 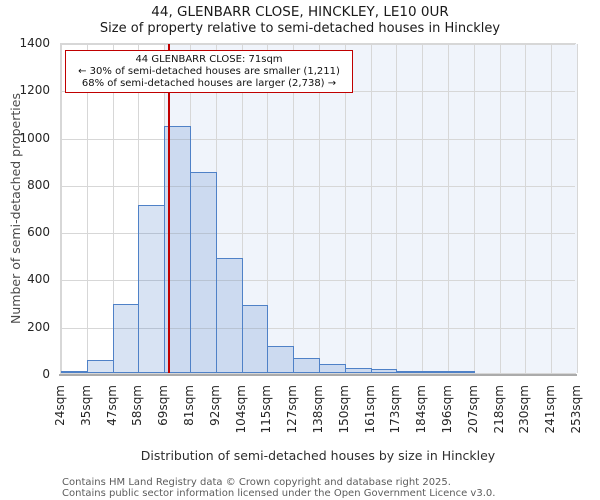 What do you see at coordinates (85, 405) in the screenshot?
I see `x-tick-label: 35sqm` at bounding box center [85, 405].